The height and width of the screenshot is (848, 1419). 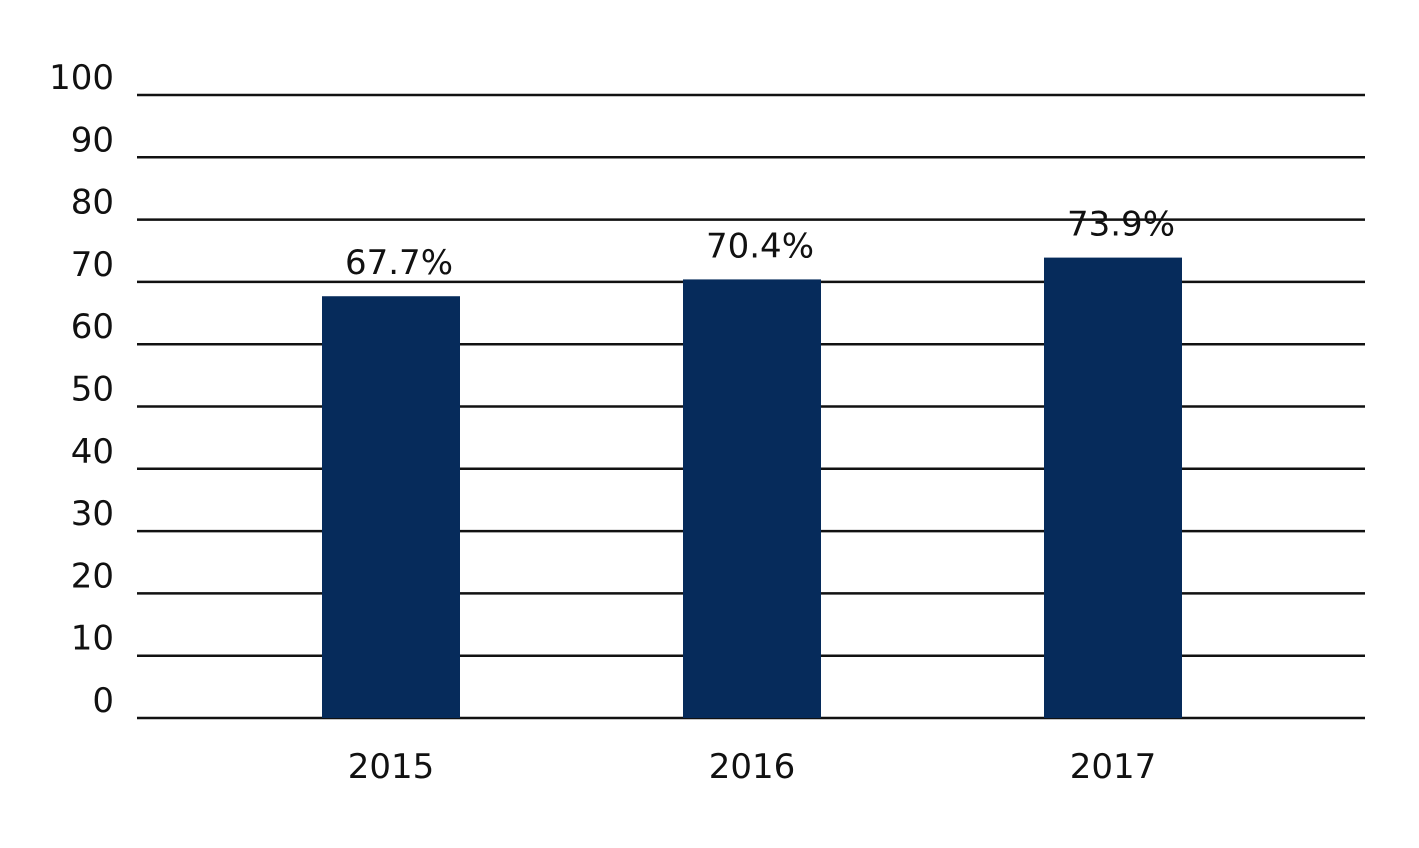 I want to click on bar-2015, so click(x=391, y=507).